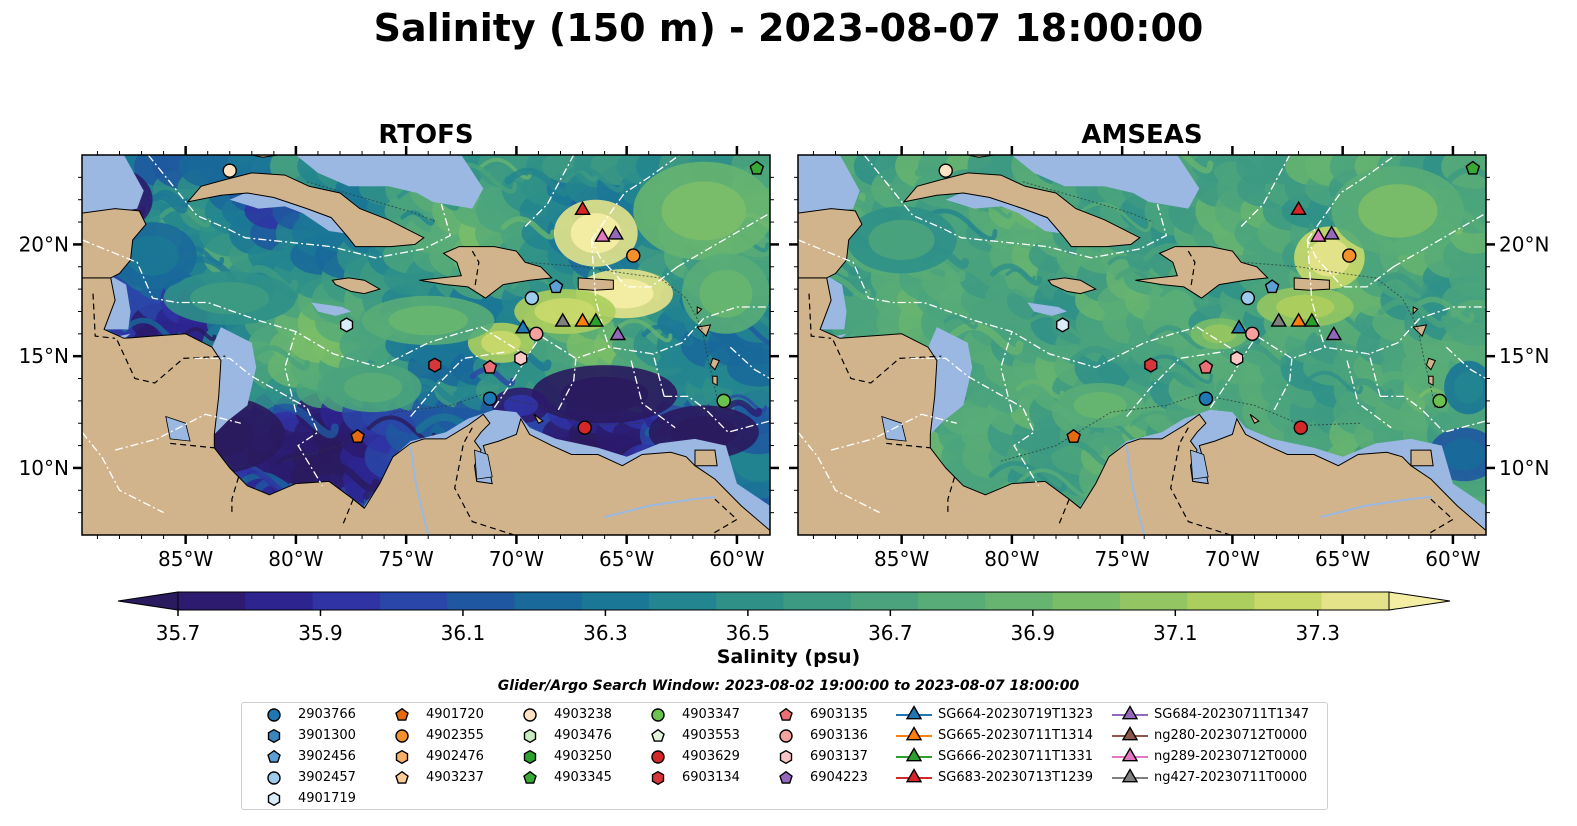 The width and height of the screenshot is (1577, 826). Describe the element at coordinates (582, 208) in the screenshot. I see `obs-marker-SG683-20230713T1239` at that location.